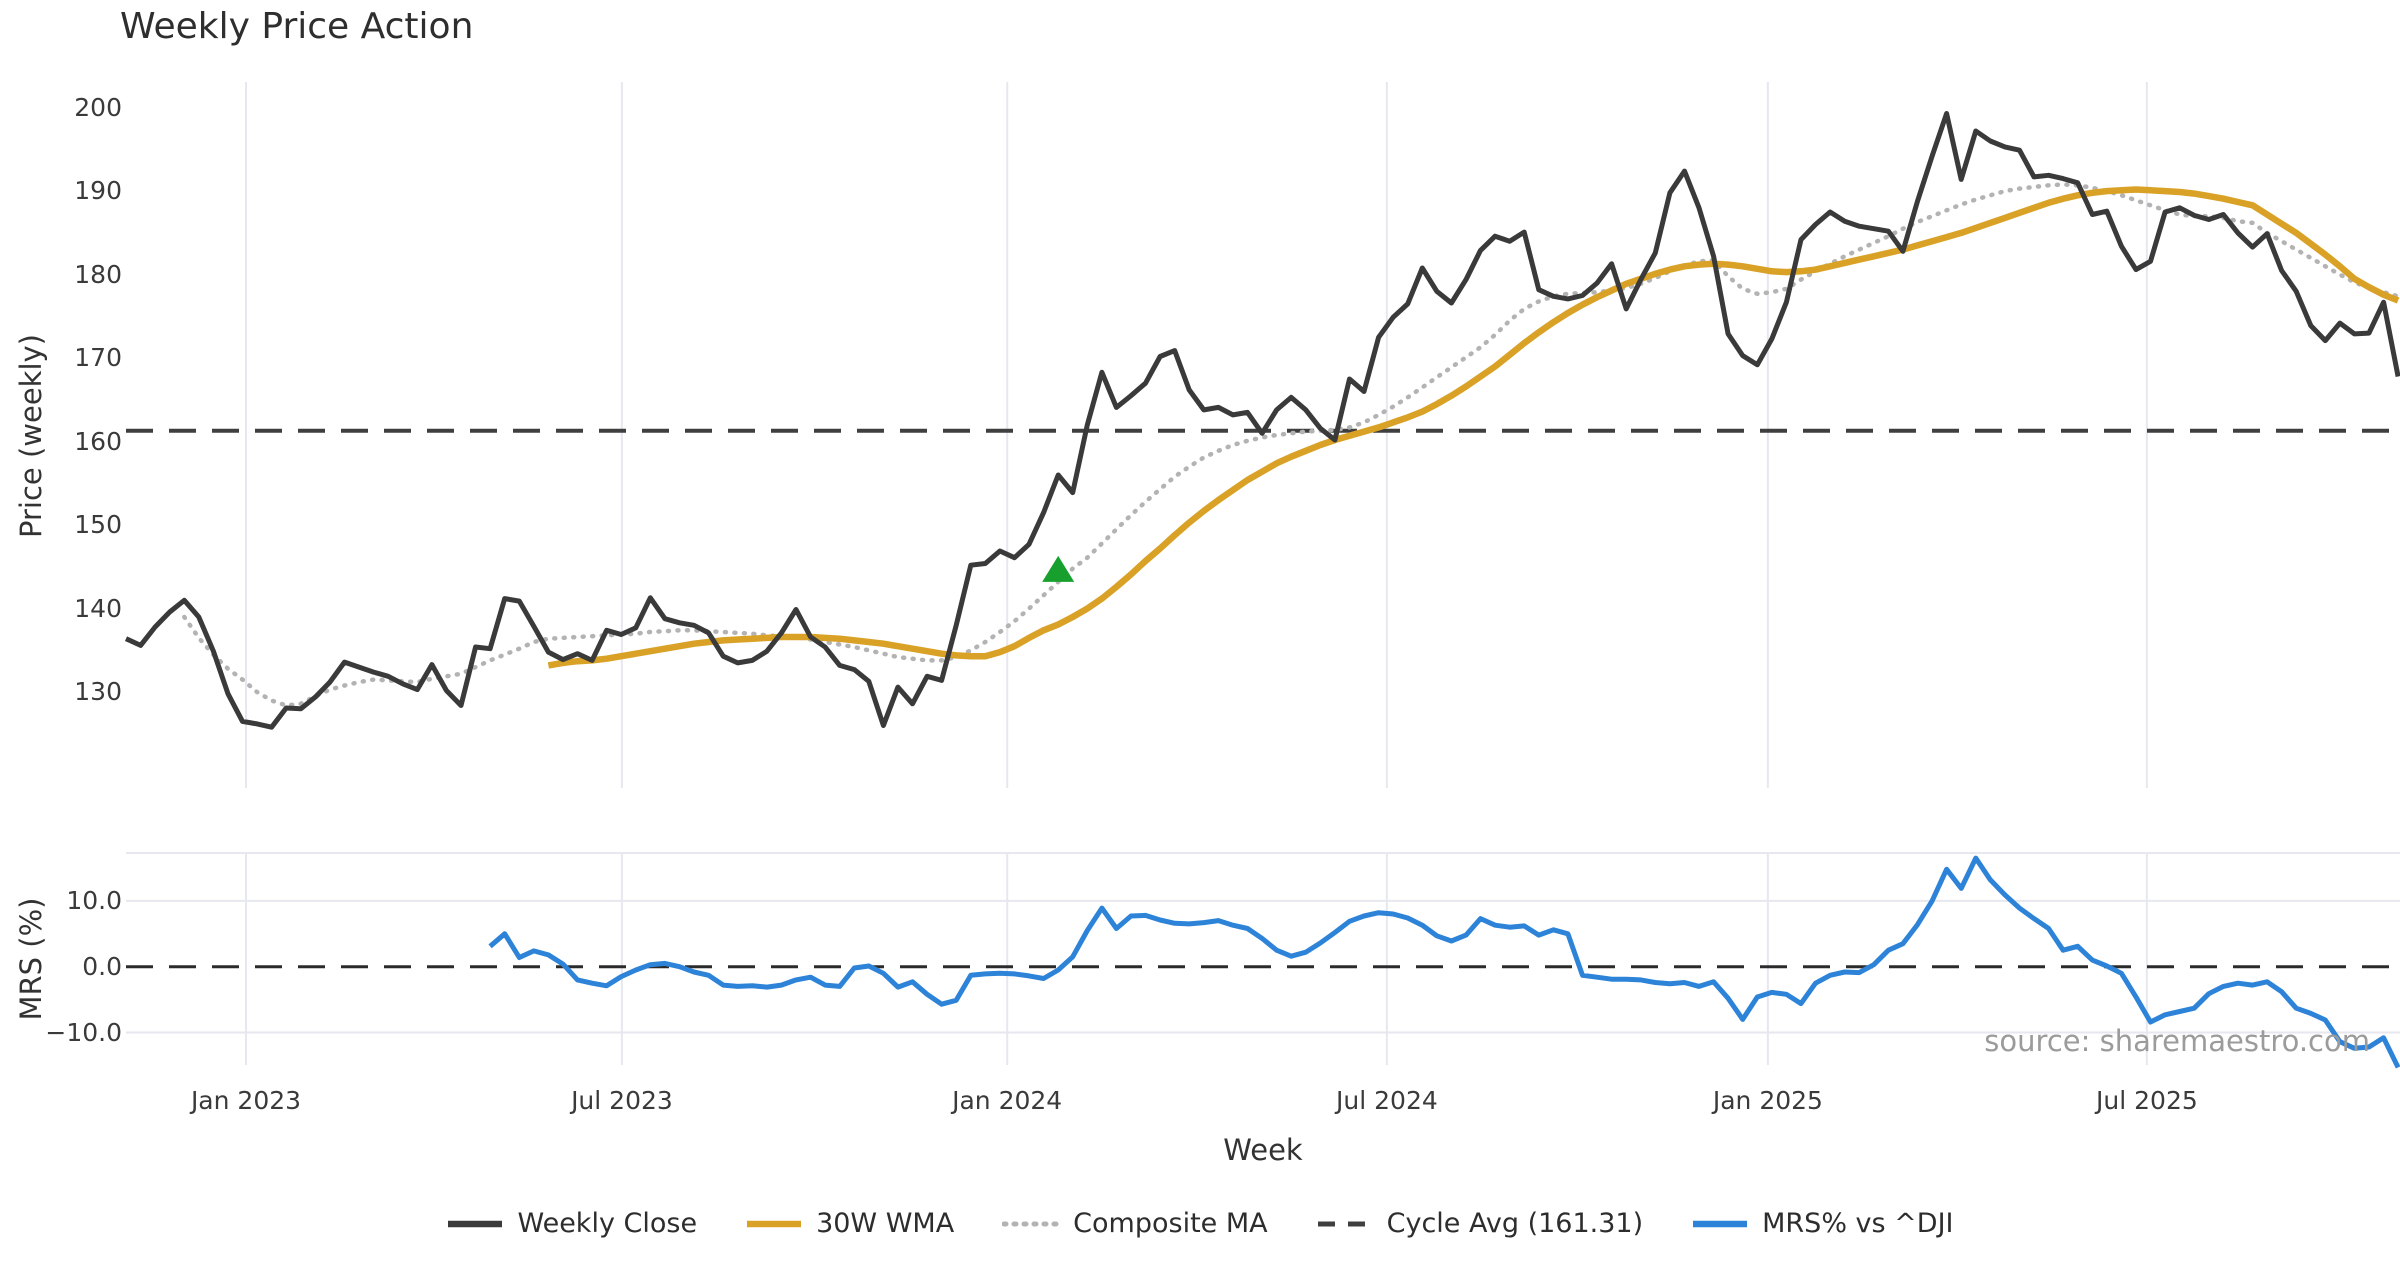 Image resolution: width=2400 pixels, height=1264 pixels. Describe the element at coordinates (2147, 1100) in the screenshot. I see `x-tick: Jul 2025` at that location.